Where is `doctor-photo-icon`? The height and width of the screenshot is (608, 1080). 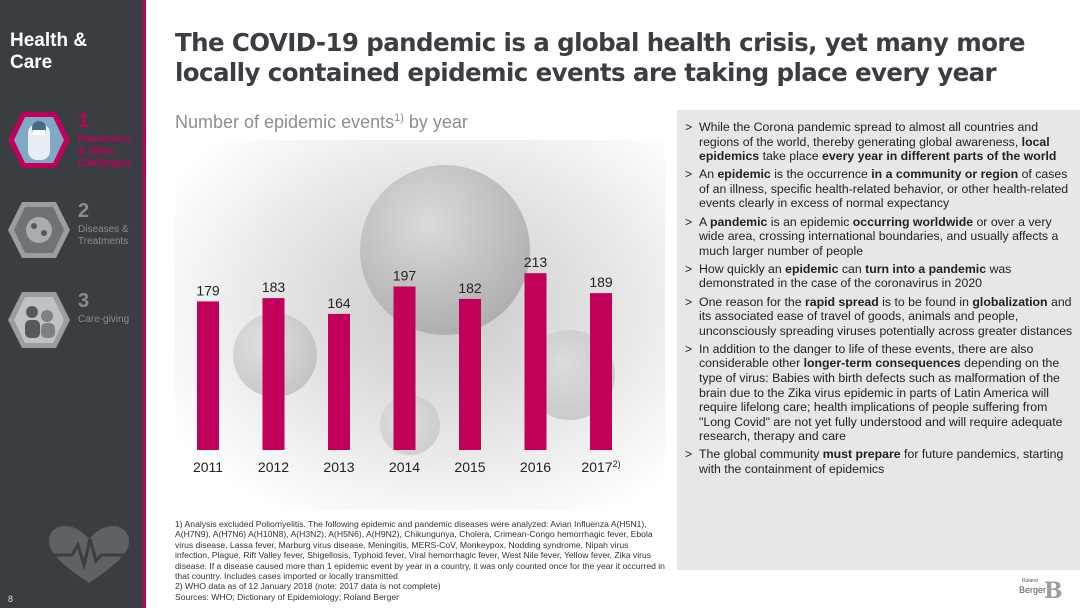 doctor-photo-icon is located at coordinates (39, 140).